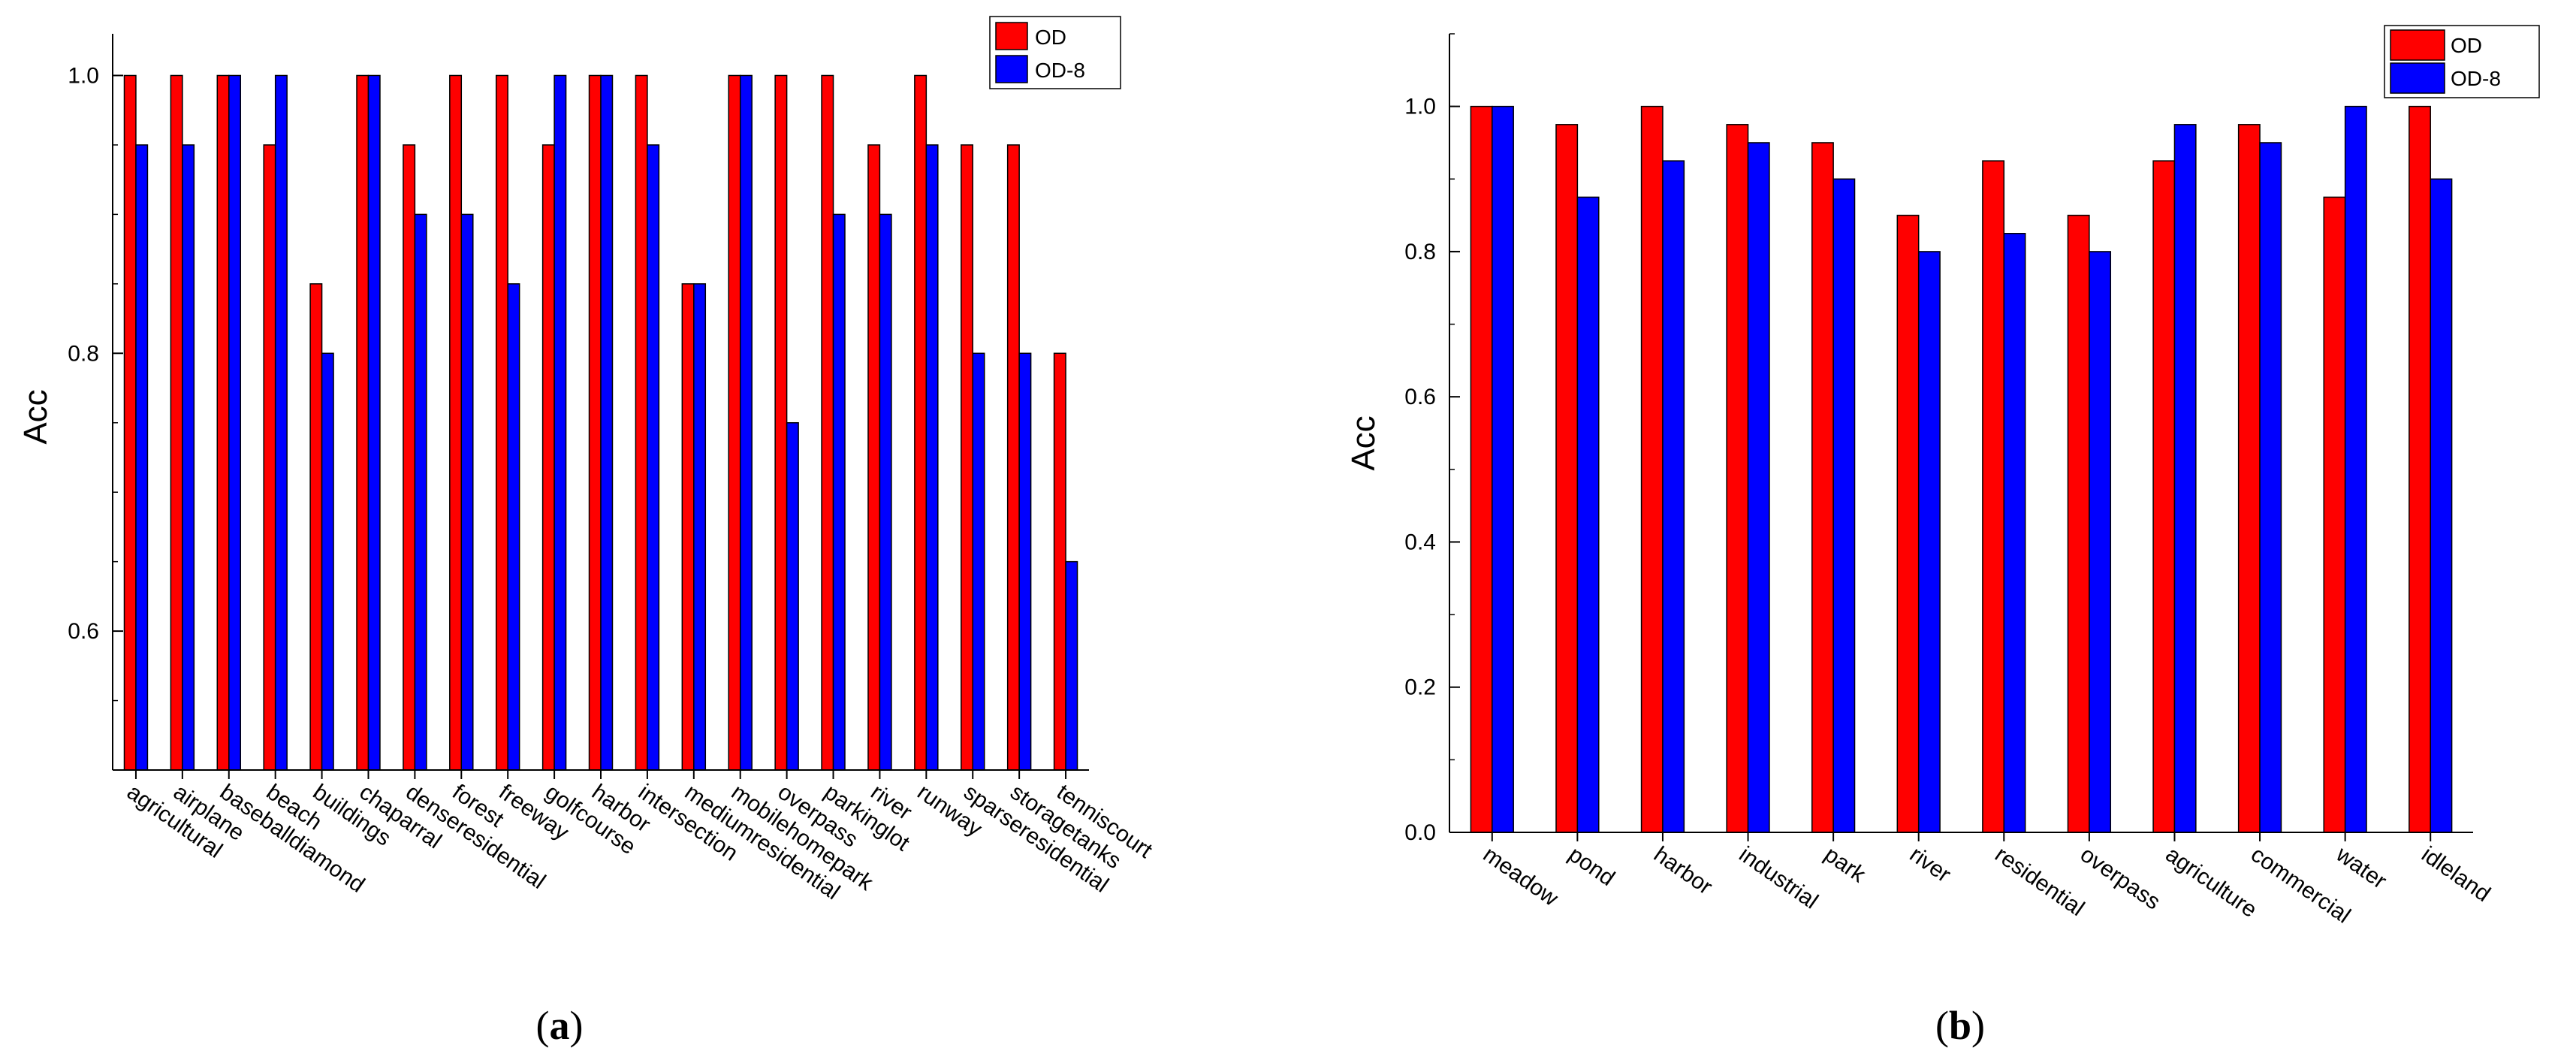 The image size is (2576, 1060). Describe the element at coordinates (2334, 514) in the screenshot. I see `chart-b-bar-od-water` at that location.